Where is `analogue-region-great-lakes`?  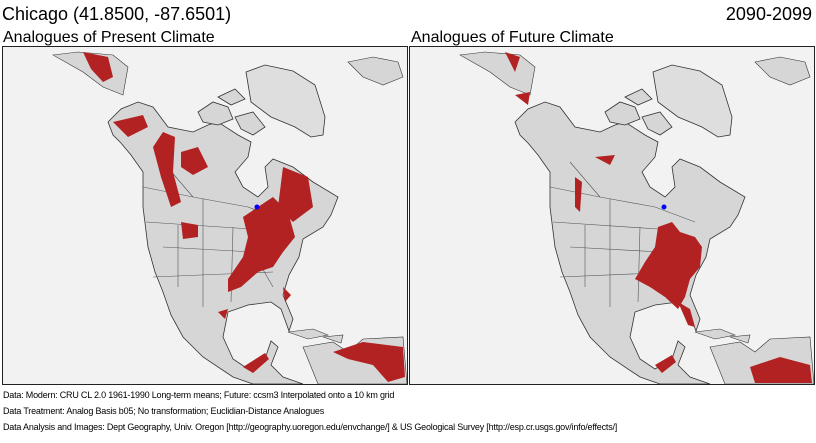 analogue-region-great-lakes is located at coordinates (261, 244).